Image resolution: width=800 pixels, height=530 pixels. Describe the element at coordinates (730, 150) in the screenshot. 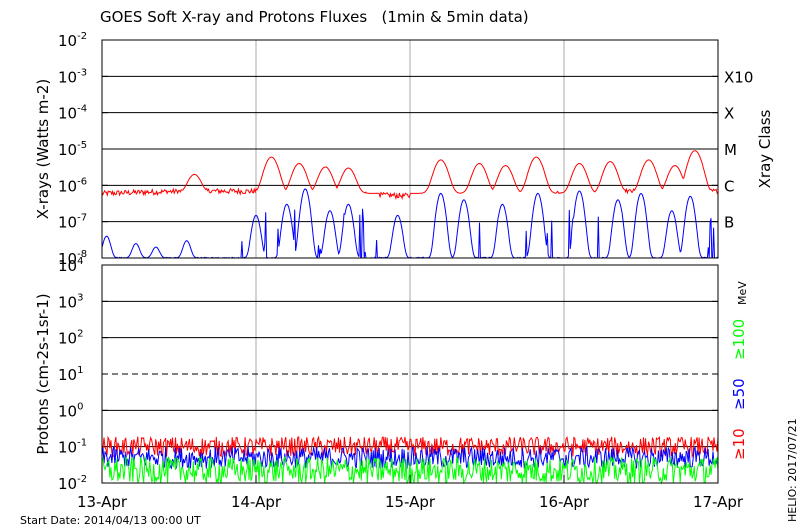

I see `xray-class-label: M` at that location.